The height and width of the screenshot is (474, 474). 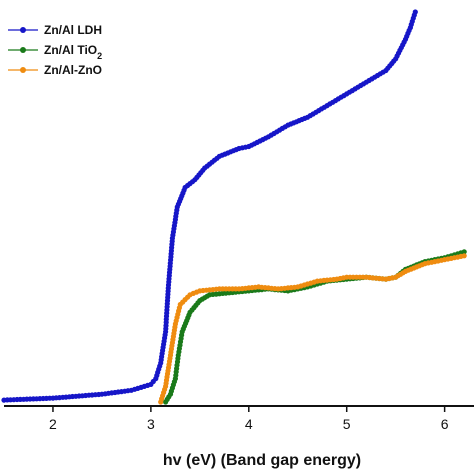 What do you see at coordinates (262, 460) in the screenshot?
I see `x-axis-title: hv (eV) (Band gap energy)` at bounding box center [262, 460].